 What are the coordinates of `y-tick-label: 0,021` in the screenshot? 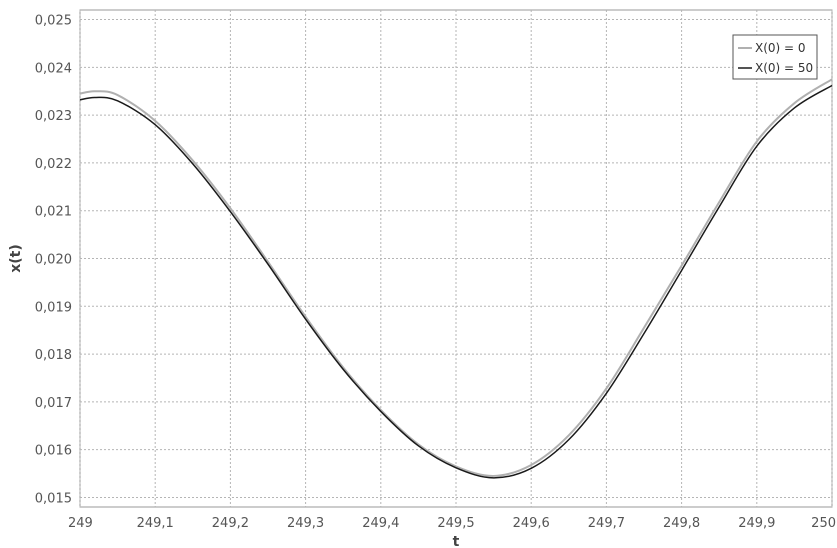 It's located at (53, 212).